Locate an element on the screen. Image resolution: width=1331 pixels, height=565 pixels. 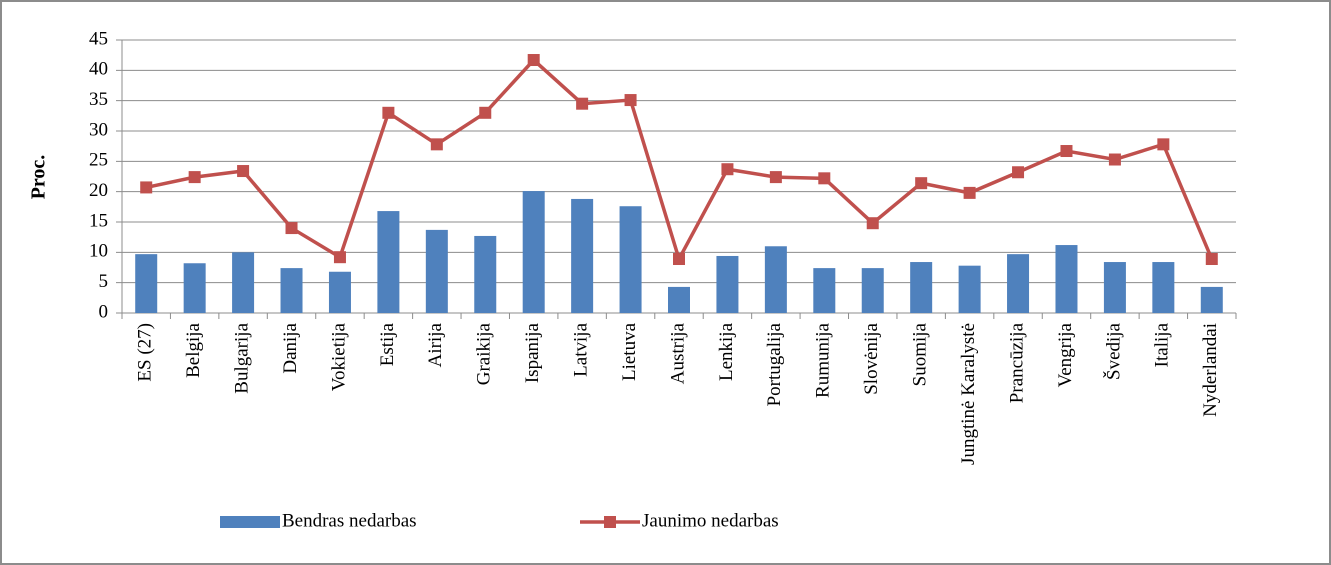
x-tick-label: Lenkija is located at coordinates (726, 351).